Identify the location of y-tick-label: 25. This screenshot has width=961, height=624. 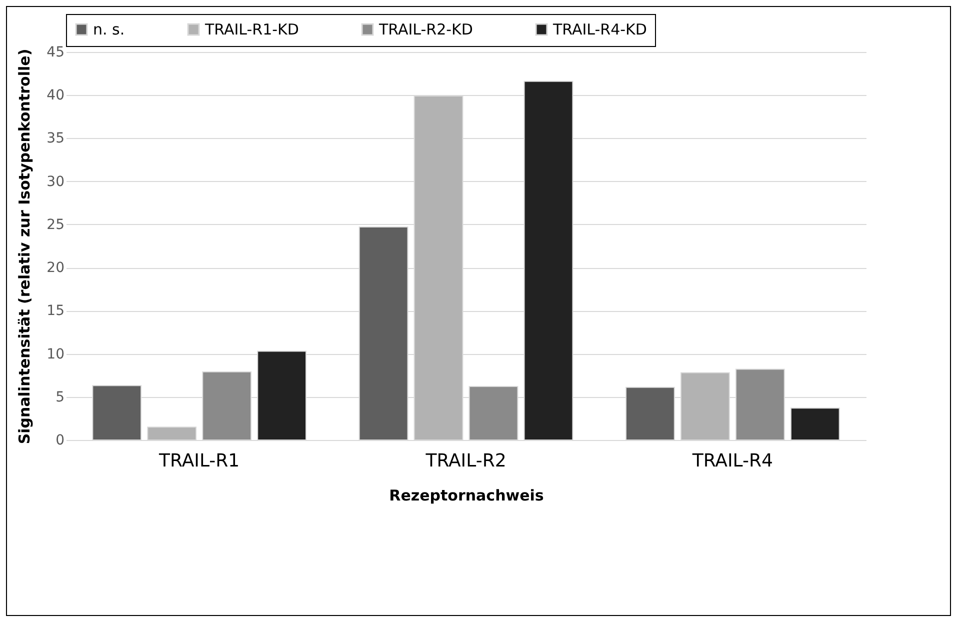
(55, 224).